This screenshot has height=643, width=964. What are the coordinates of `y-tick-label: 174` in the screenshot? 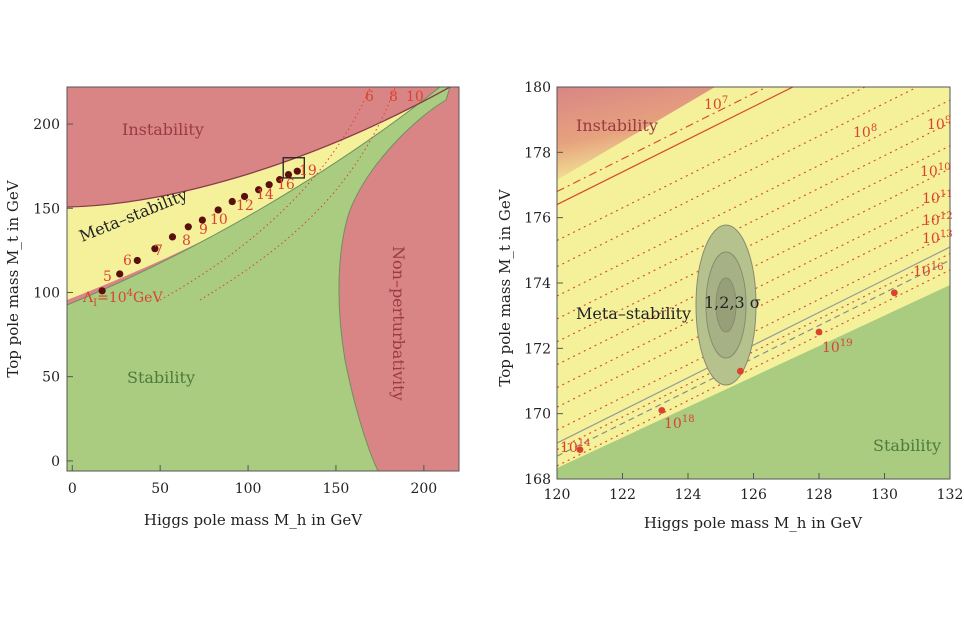 It's located at (537, 284).